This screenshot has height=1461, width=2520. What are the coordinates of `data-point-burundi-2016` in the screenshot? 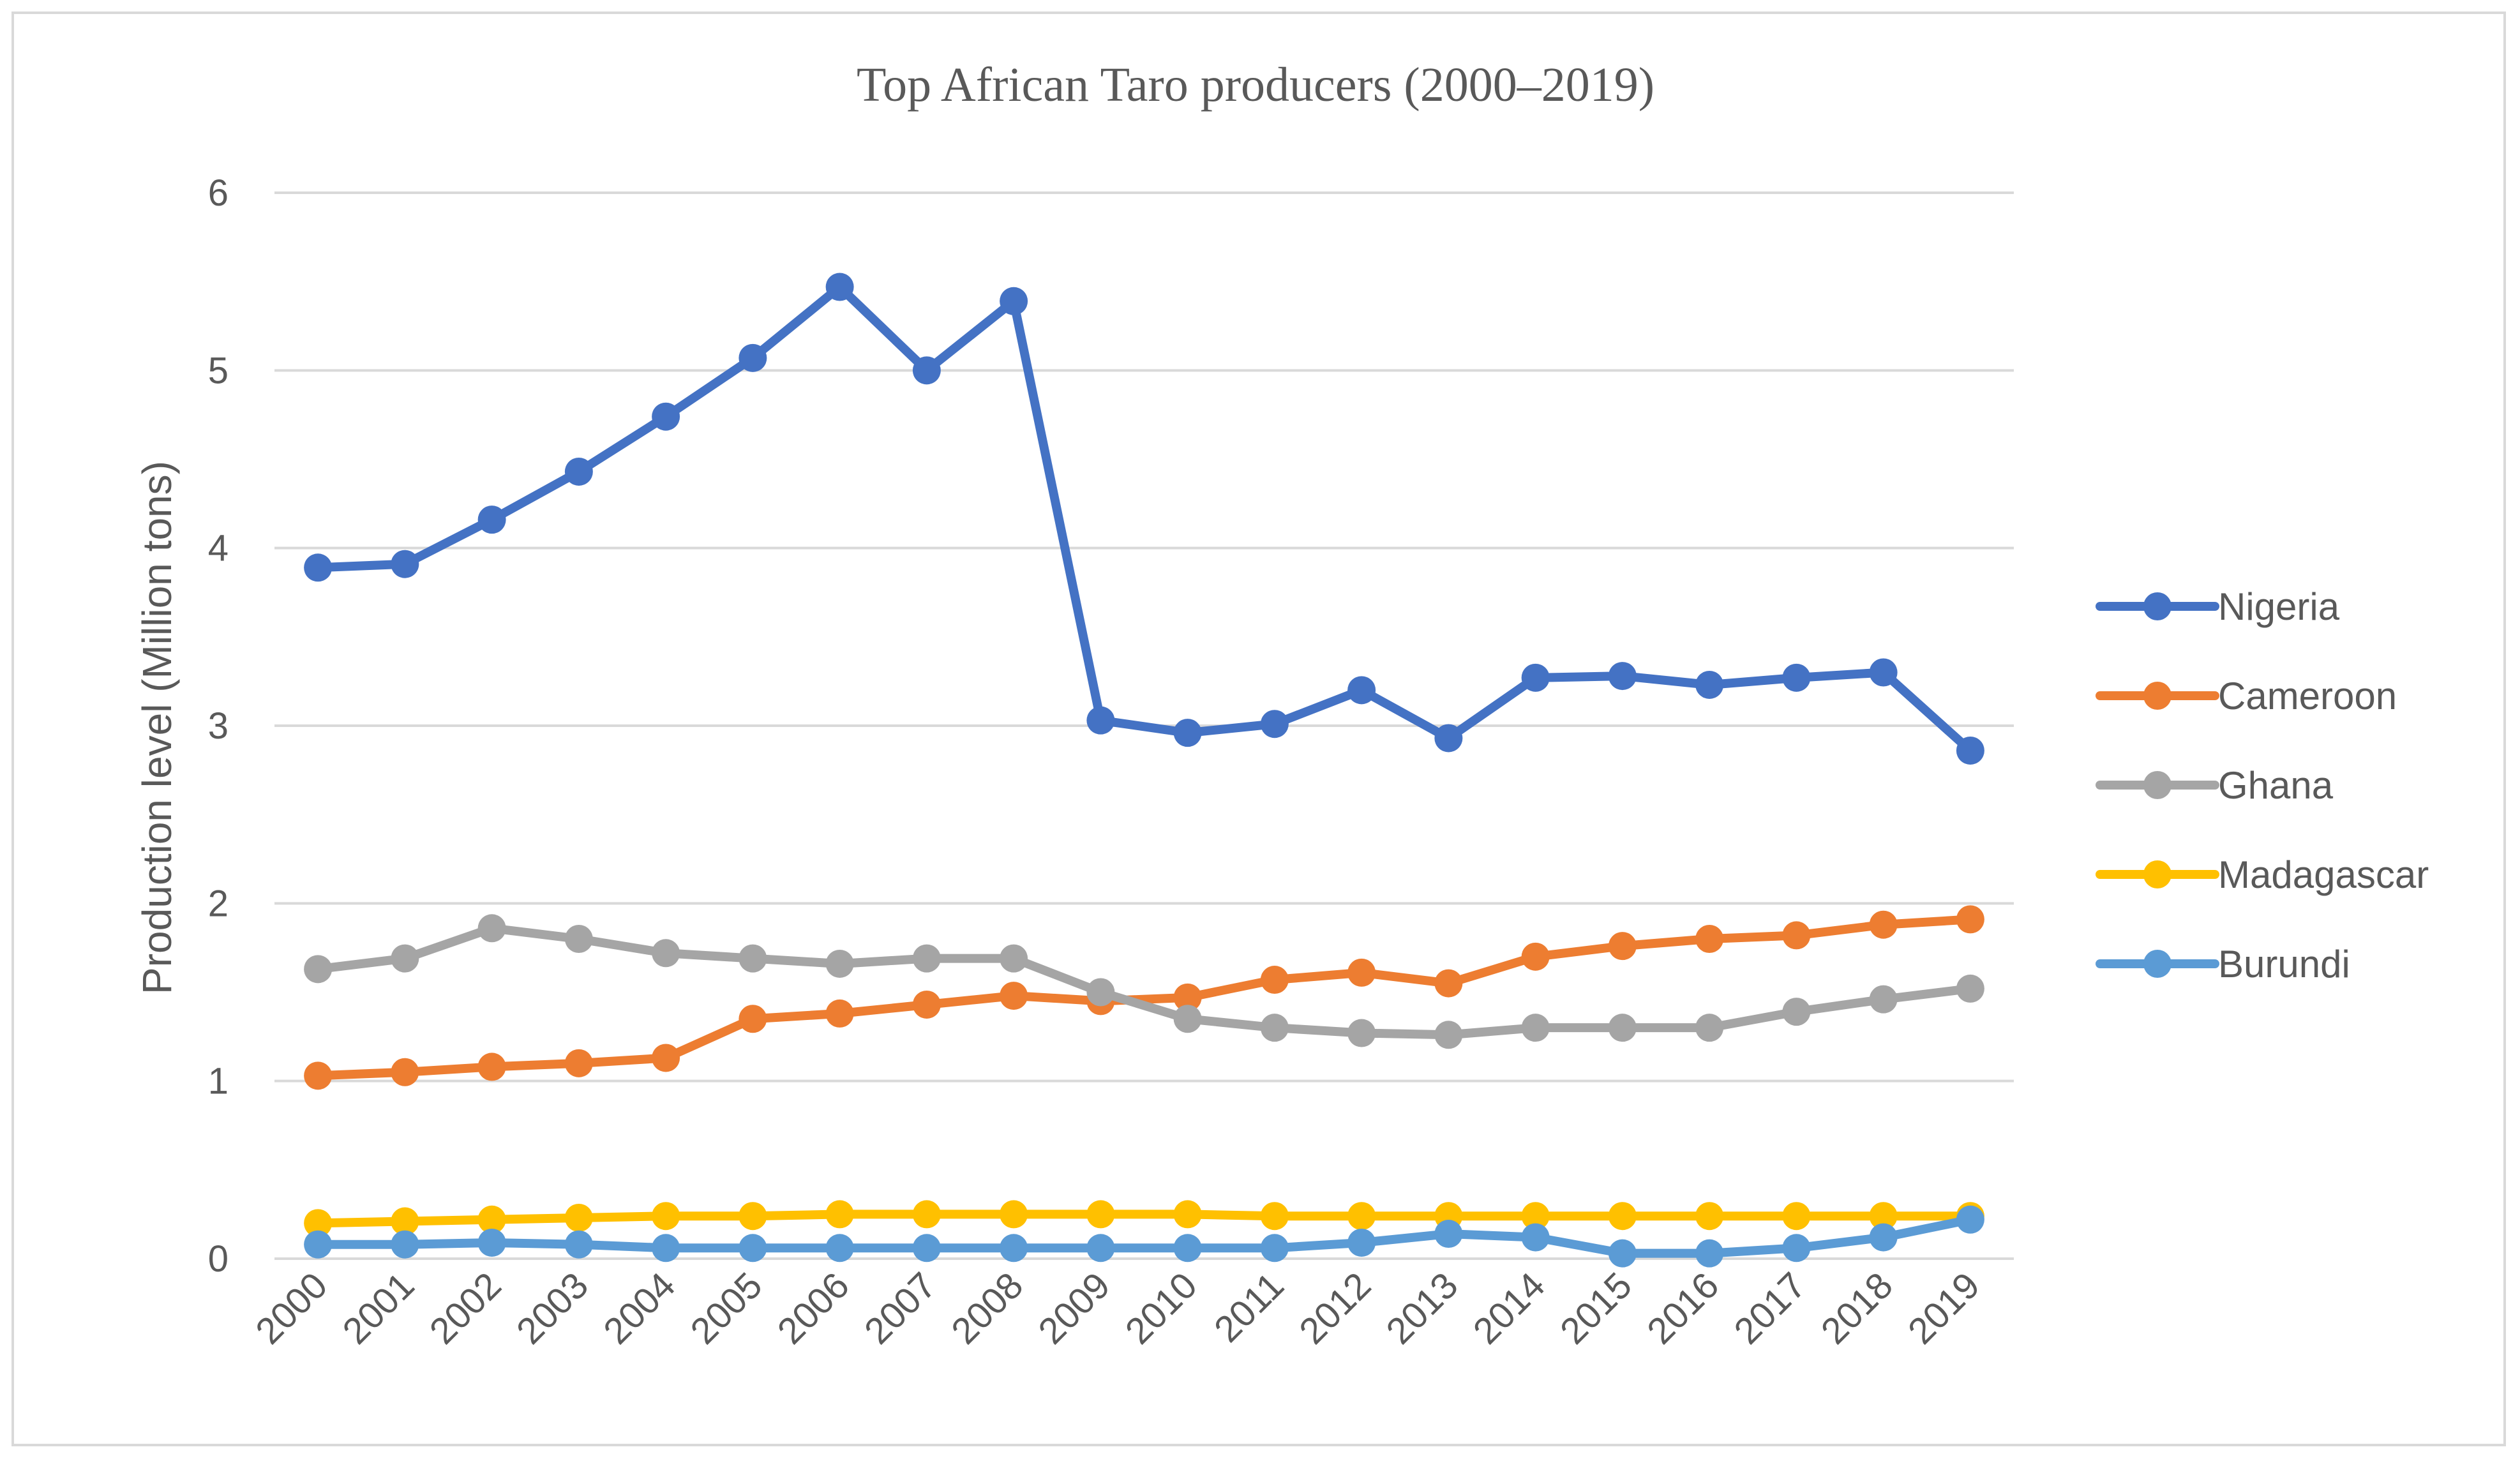 It's located at (1709, 1253).